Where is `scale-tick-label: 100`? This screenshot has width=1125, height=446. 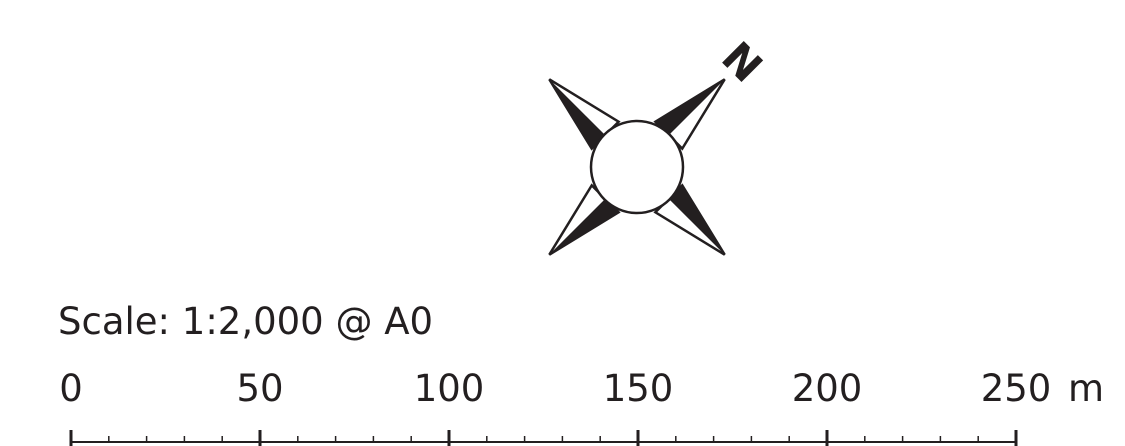
scale-tick-label: 100 is located at coordinates (449, 388).